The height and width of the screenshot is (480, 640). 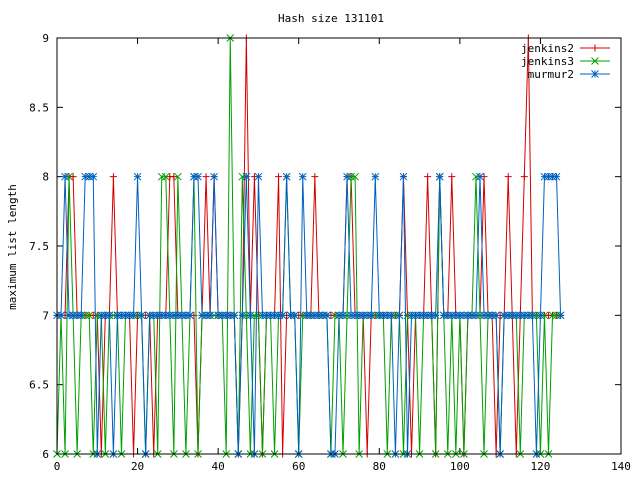 I want to click on y-tick-label: 8, so click(x=45, y=177).